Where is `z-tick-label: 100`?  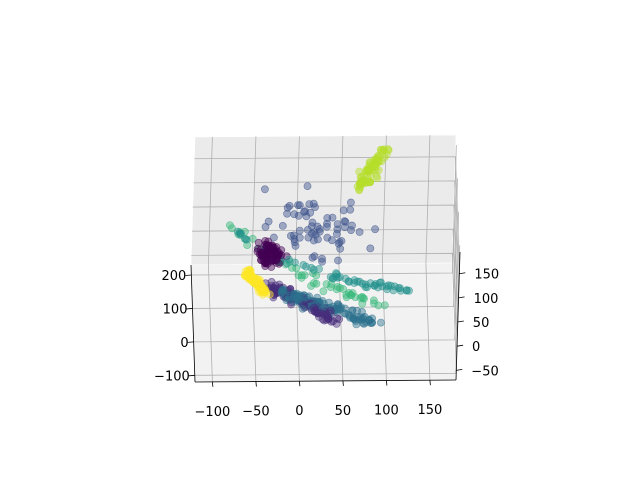
z-tick-label: 100 is located at coordinates (486, 299).